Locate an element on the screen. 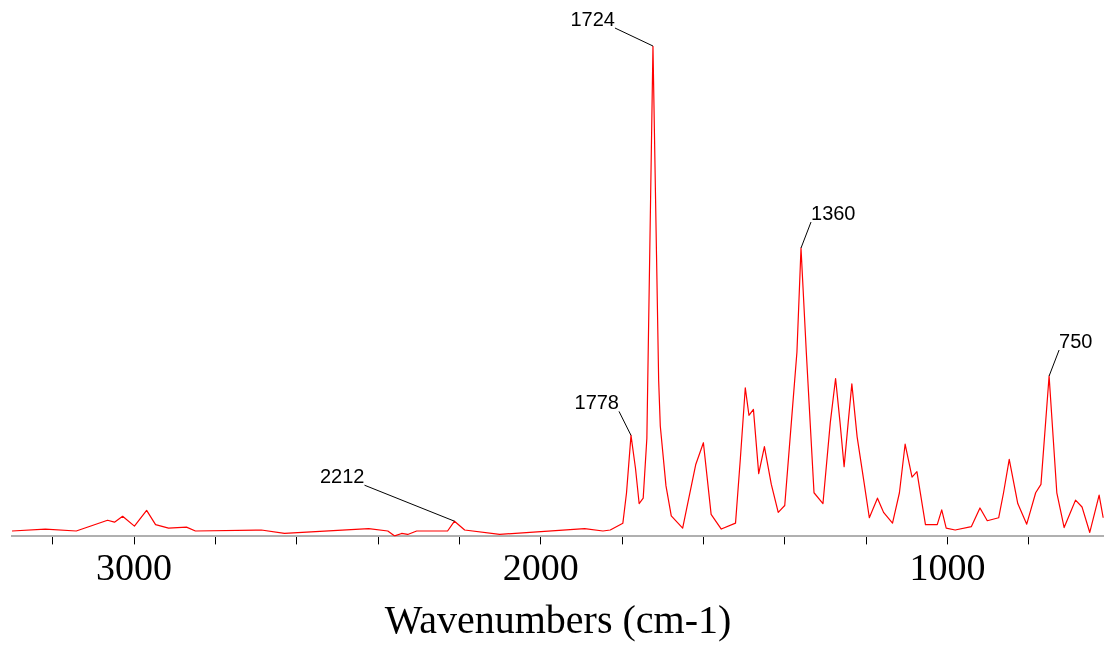 The width and height of the screenshot is (1104, 654). annotation: 2212 is located at coordinates (342, 476).